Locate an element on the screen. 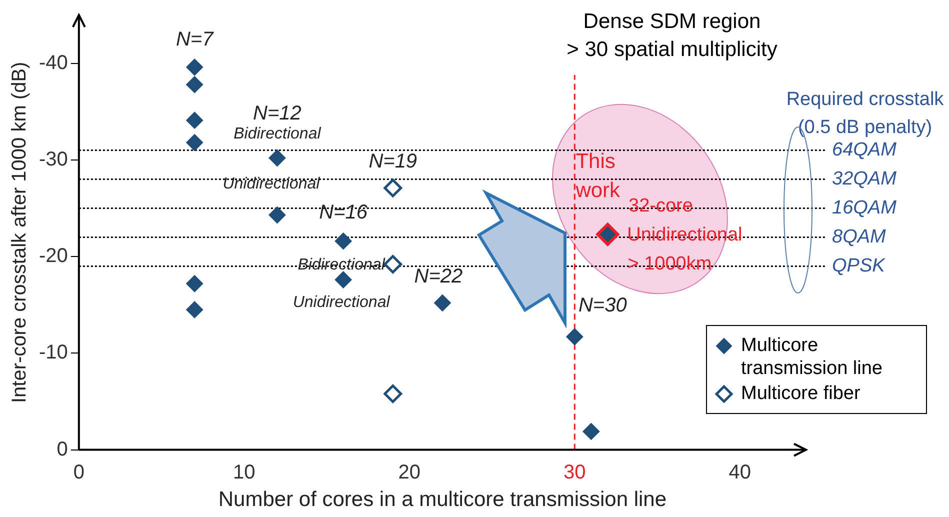 The height and width of the screenshot is (517, 949). annotation: N=7 is located at coordinates (195, 39).